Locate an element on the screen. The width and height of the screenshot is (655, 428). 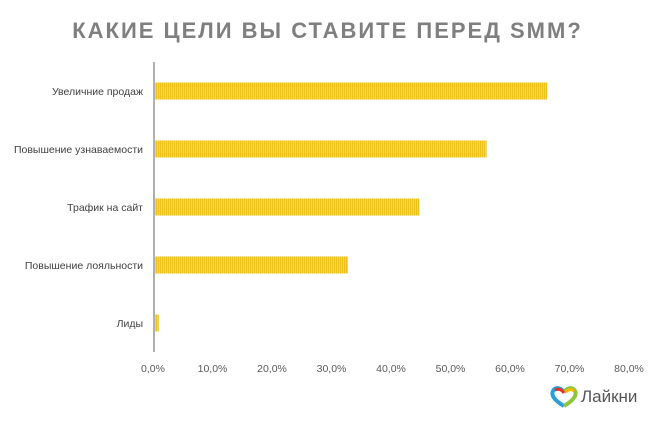
heart-logo-icon is located at coordinates (564, 397).